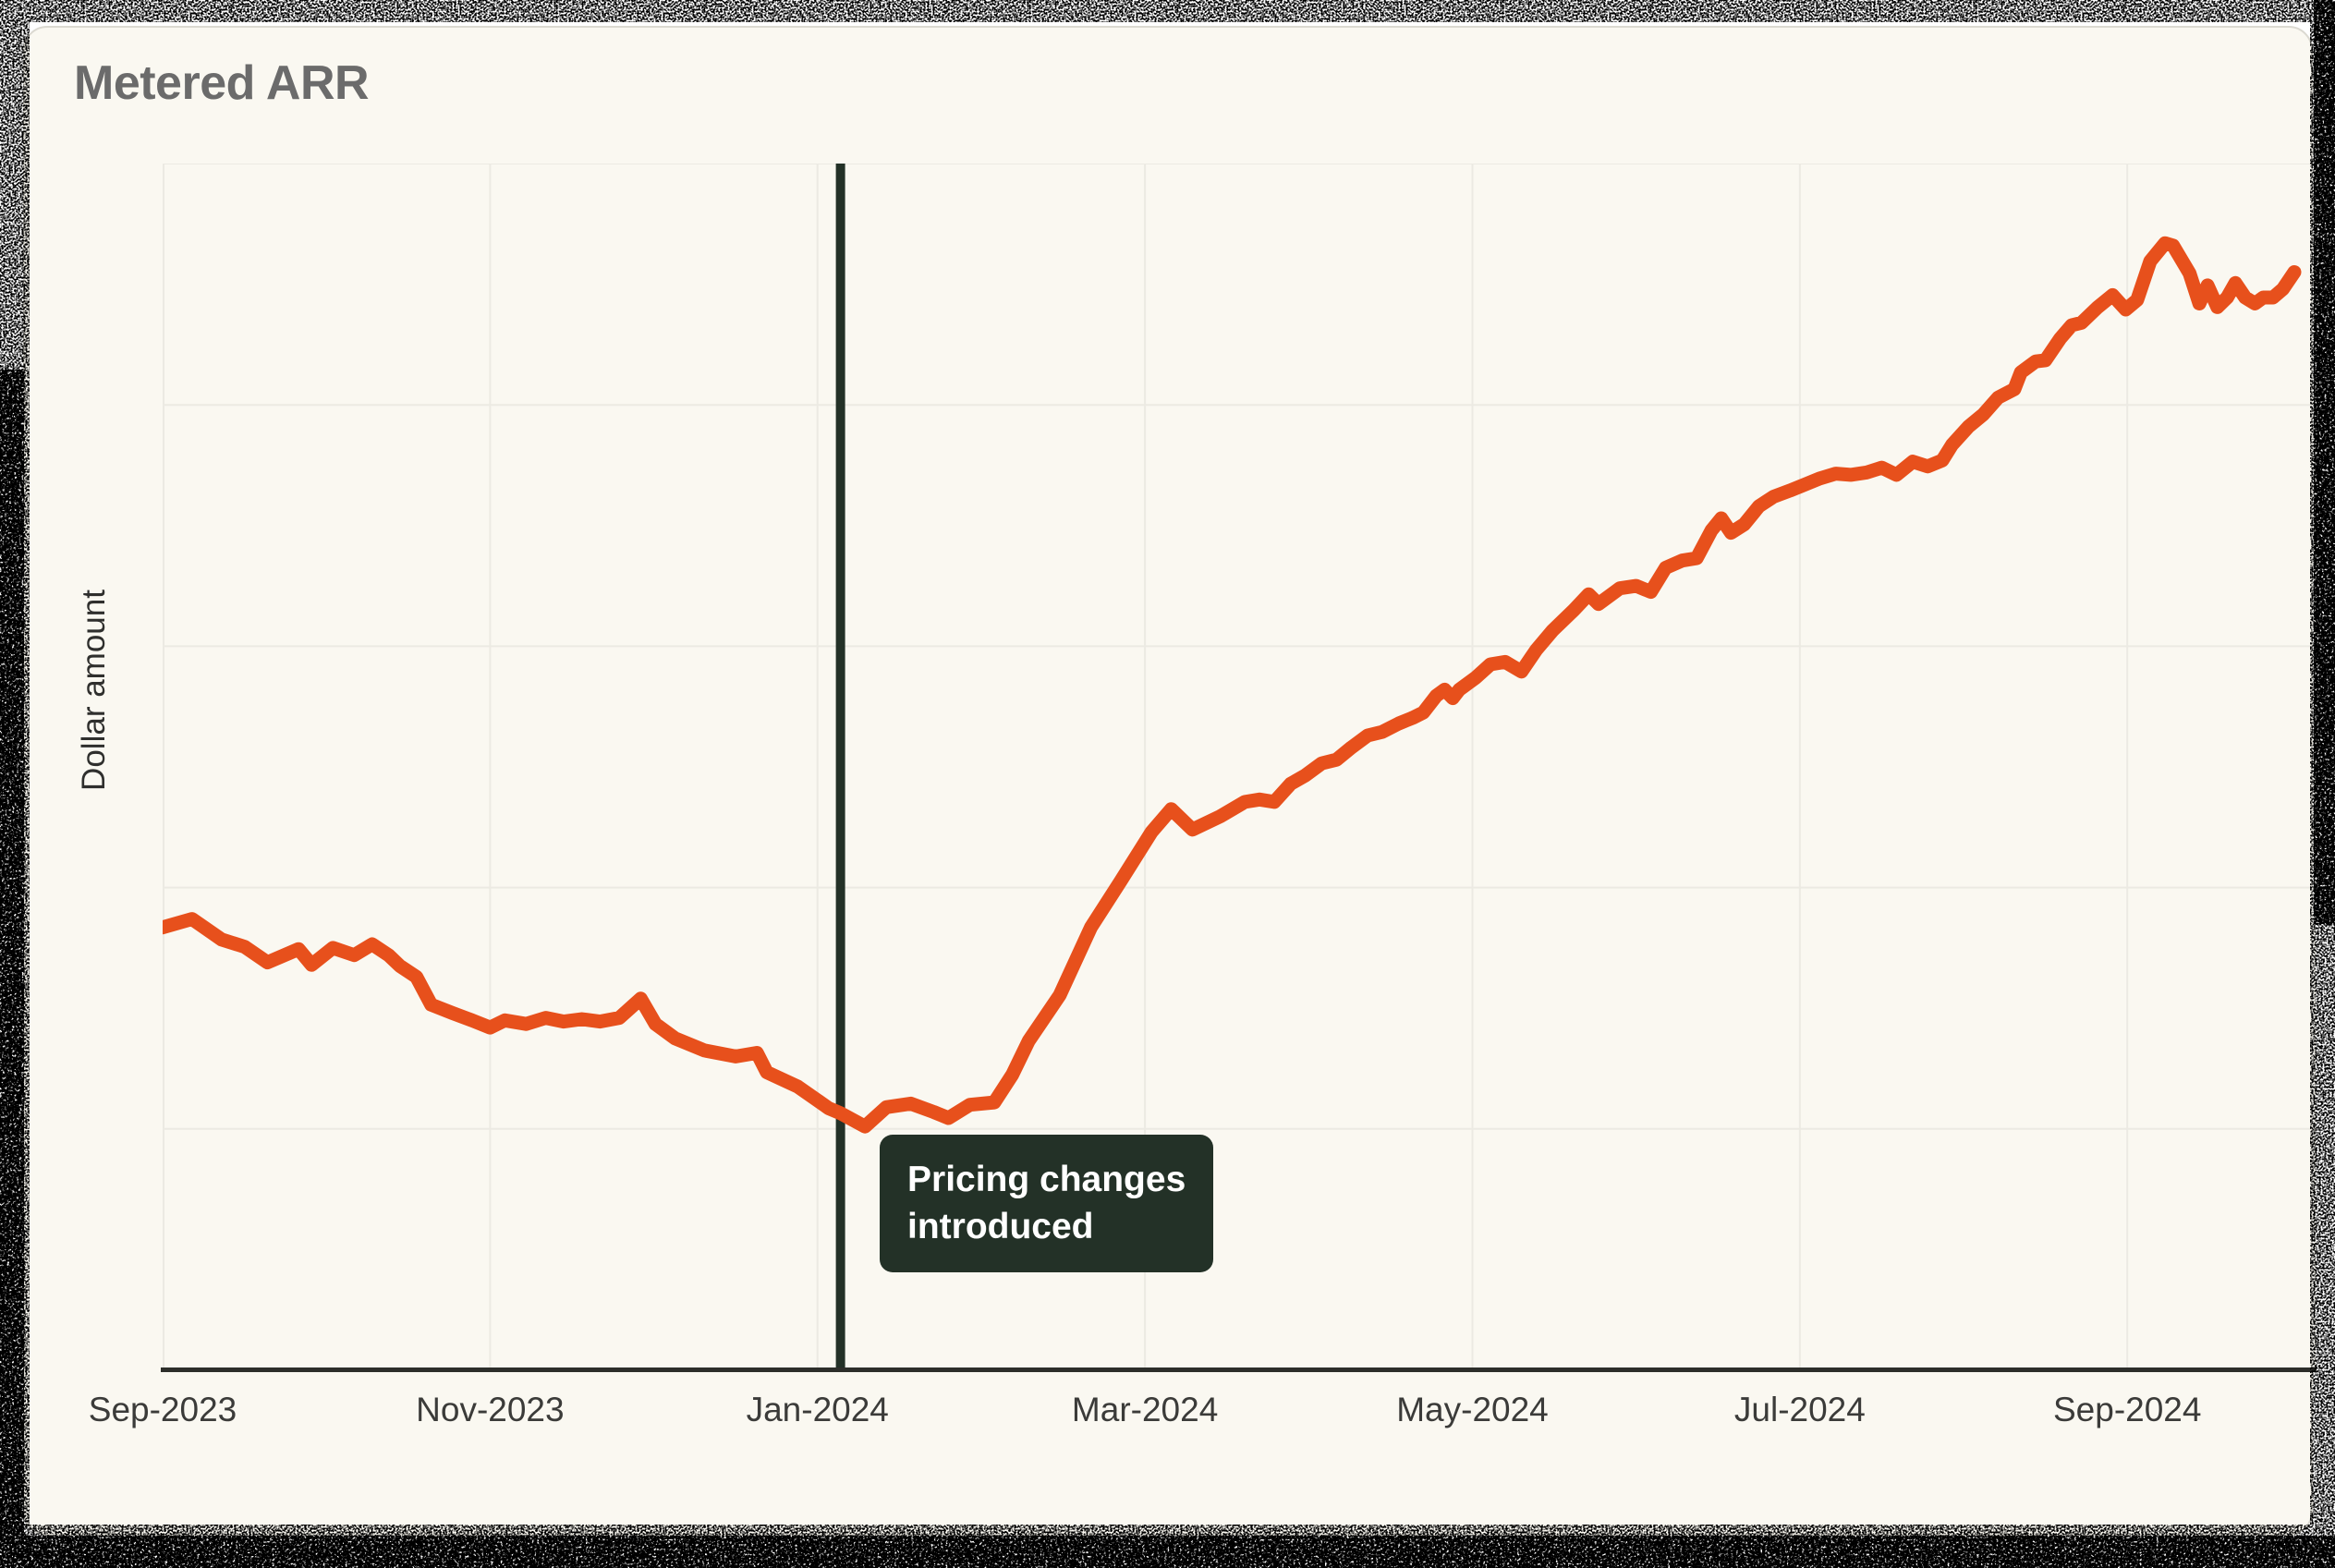 The image size is (2335, 1568). What do you see at coordinates (1799, 1409) in the screenshot?
I see `x-tick-label: Jul-2024` at bounding box center [1799, 1409].